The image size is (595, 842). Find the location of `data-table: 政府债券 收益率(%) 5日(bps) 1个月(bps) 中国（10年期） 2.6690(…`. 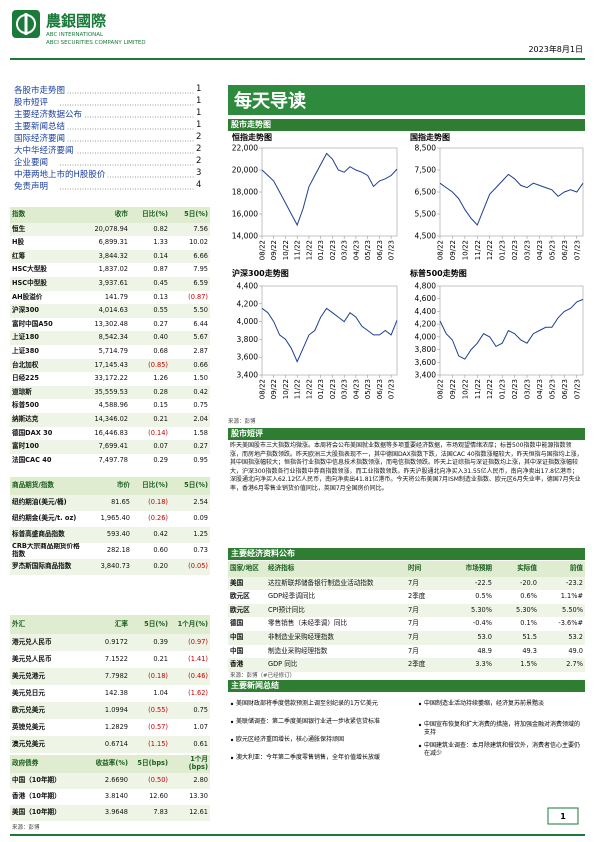

data-table: 政府债券 收益率(%) 5日(bps) 1个月(bps) 中国（10年期） 2.6690(… is located at coordinates (110, 788).